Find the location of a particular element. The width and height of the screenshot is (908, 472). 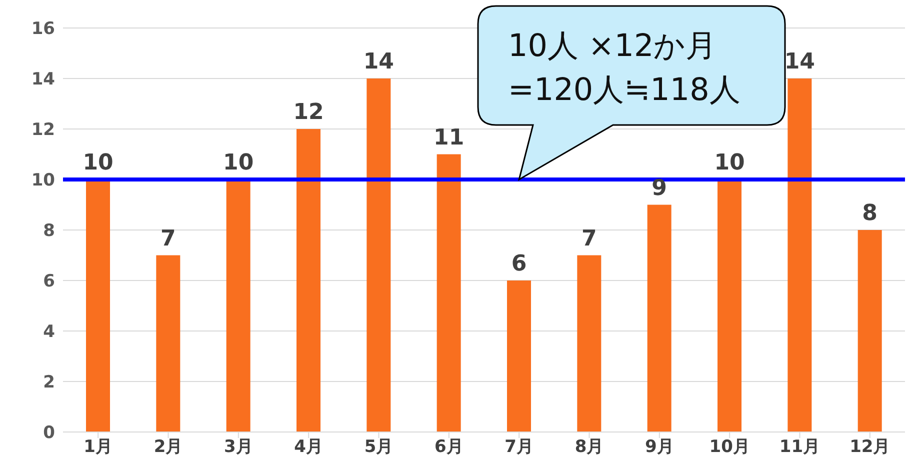

x-tick-label: 1月 is located at coordinates (98, 447).